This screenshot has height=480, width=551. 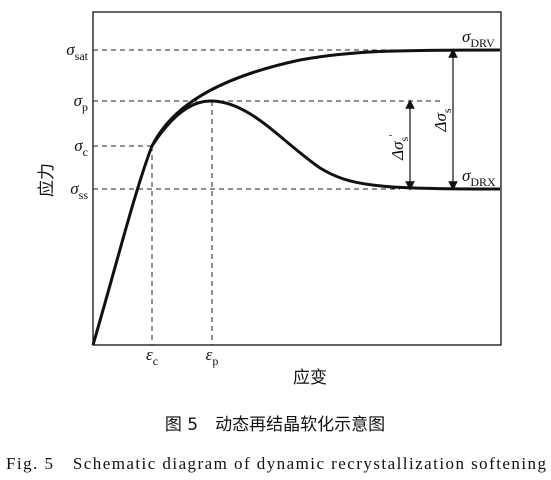 I want to click on symbol-label: σp, so click(x=81, y=102).